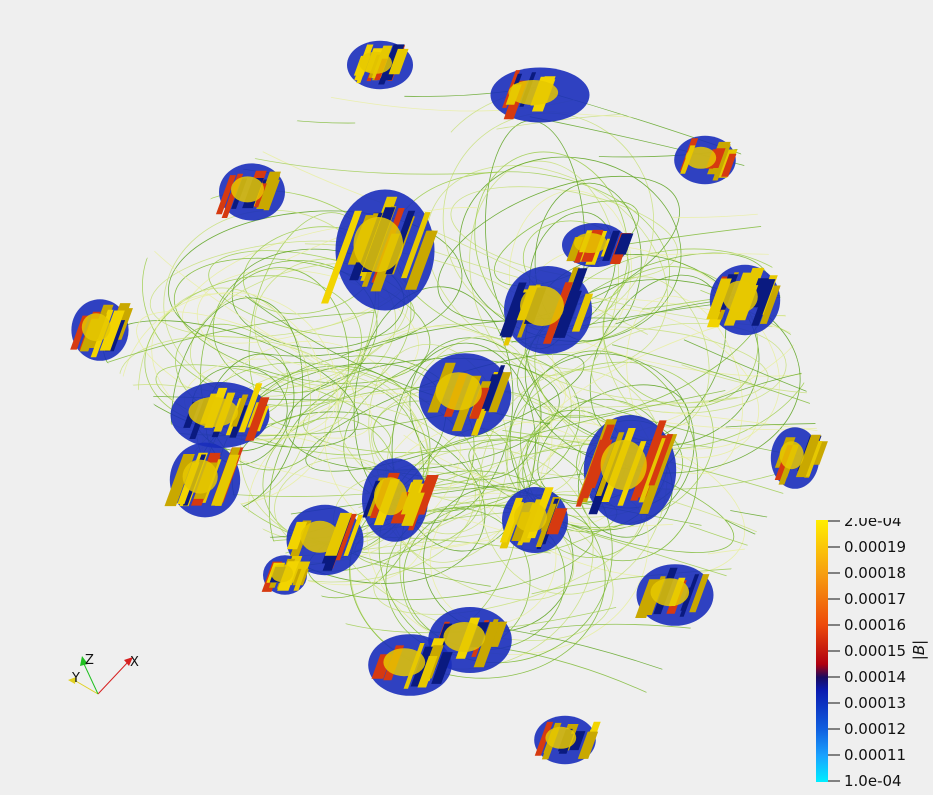 The image size is (933, 795). I want to click on colorbar-tick-label: 0.00012, so click(875, 729).